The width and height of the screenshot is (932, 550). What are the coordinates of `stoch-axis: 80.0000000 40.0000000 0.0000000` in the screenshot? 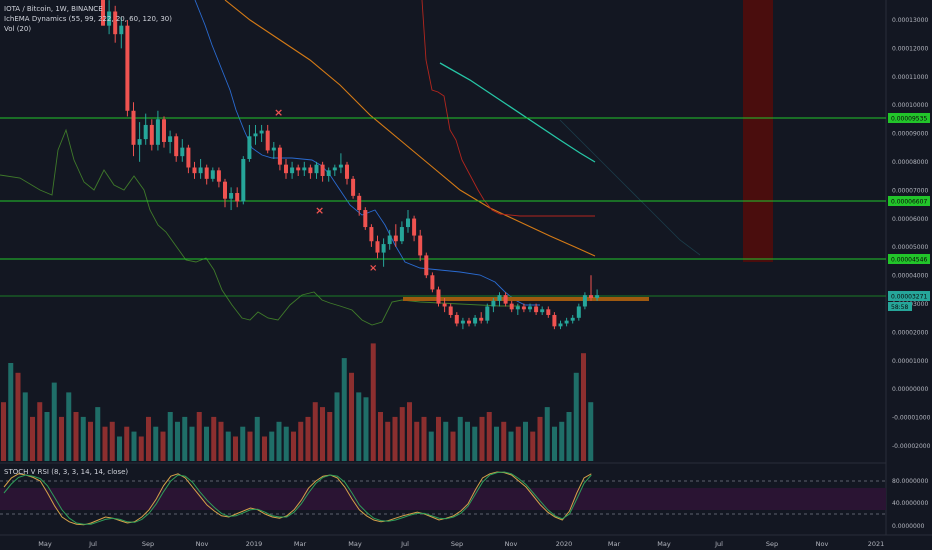 It's located at (910, 504).